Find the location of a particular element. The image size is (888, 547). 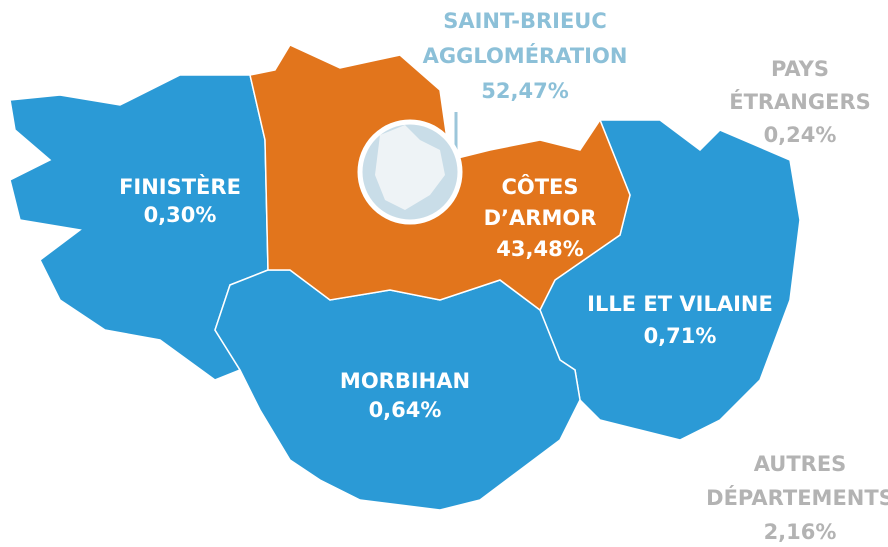

region-share: 0,24% is located at coordinates (800, 135).